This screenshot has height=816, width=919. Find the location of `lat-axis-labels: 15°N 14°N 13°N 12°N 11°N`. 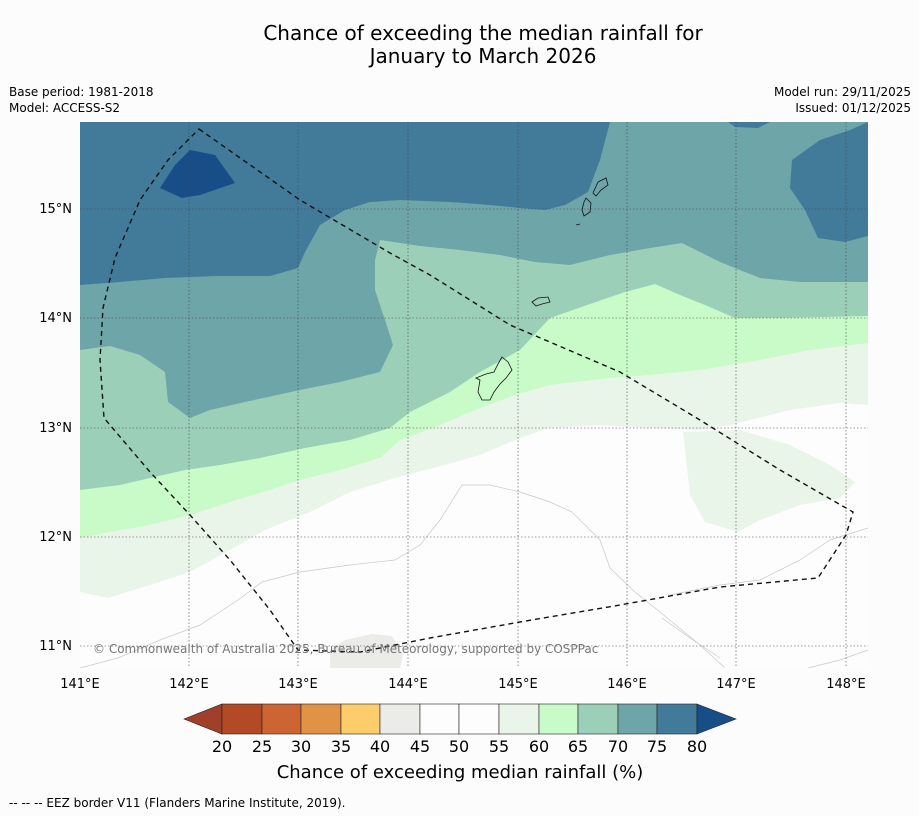

lat-axis-labels: 15°N 14°N 13°N 12°N 11°N is located at coordinates (55, 428).